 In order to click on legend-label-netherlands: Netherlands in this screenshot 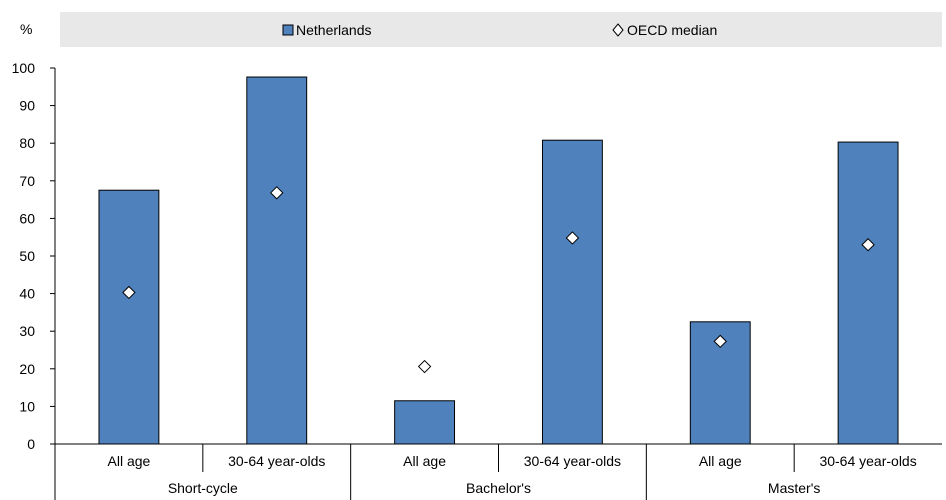, I will do `click(334, 30)`.